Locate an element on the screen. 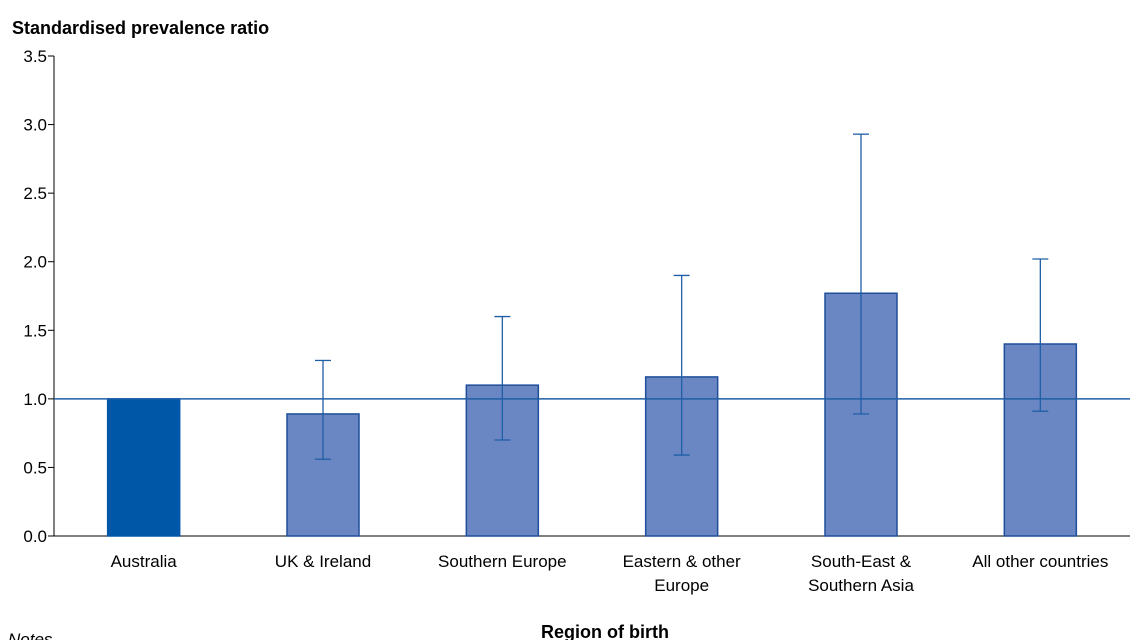 The height and width of the screenshot is (640, 1134). x-tick-label: Europe is located at coordinates (681, 585).